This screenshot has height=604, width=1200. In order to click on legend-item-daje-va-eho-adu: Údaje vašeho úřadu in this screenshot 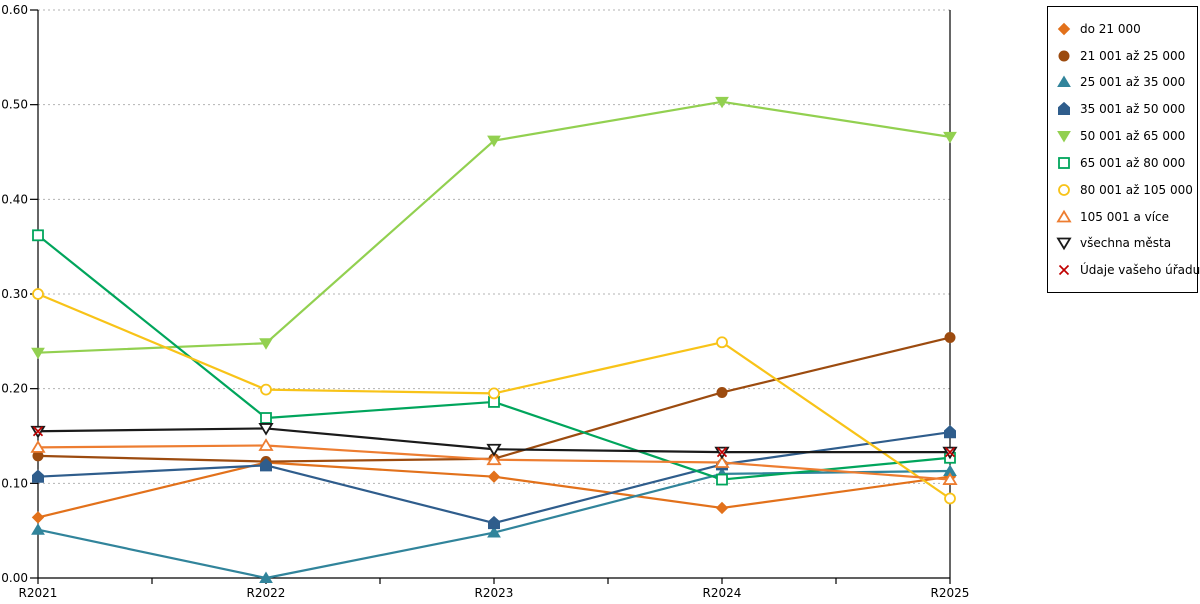, I will do `click(1127, 270)`.